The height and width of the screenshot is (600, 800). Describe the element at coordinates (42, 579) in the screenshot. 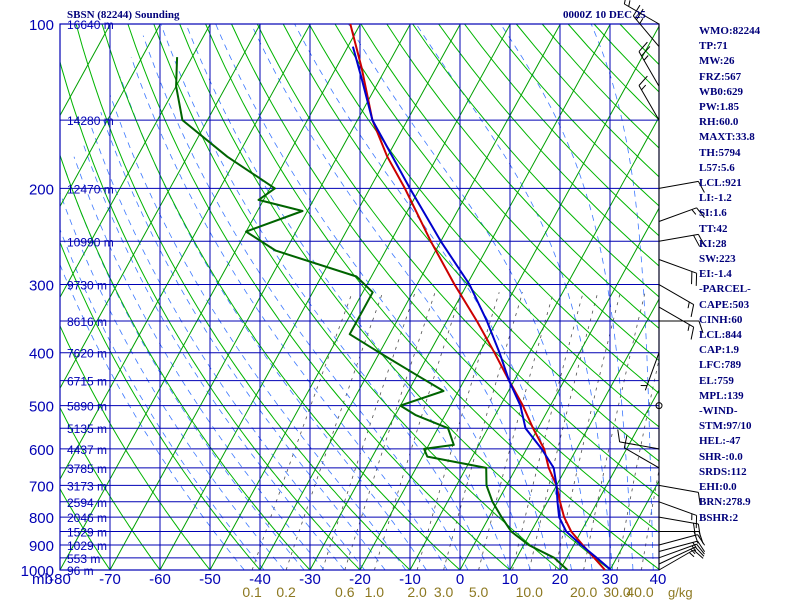

I see `axis-corner-label: mb` at that location.